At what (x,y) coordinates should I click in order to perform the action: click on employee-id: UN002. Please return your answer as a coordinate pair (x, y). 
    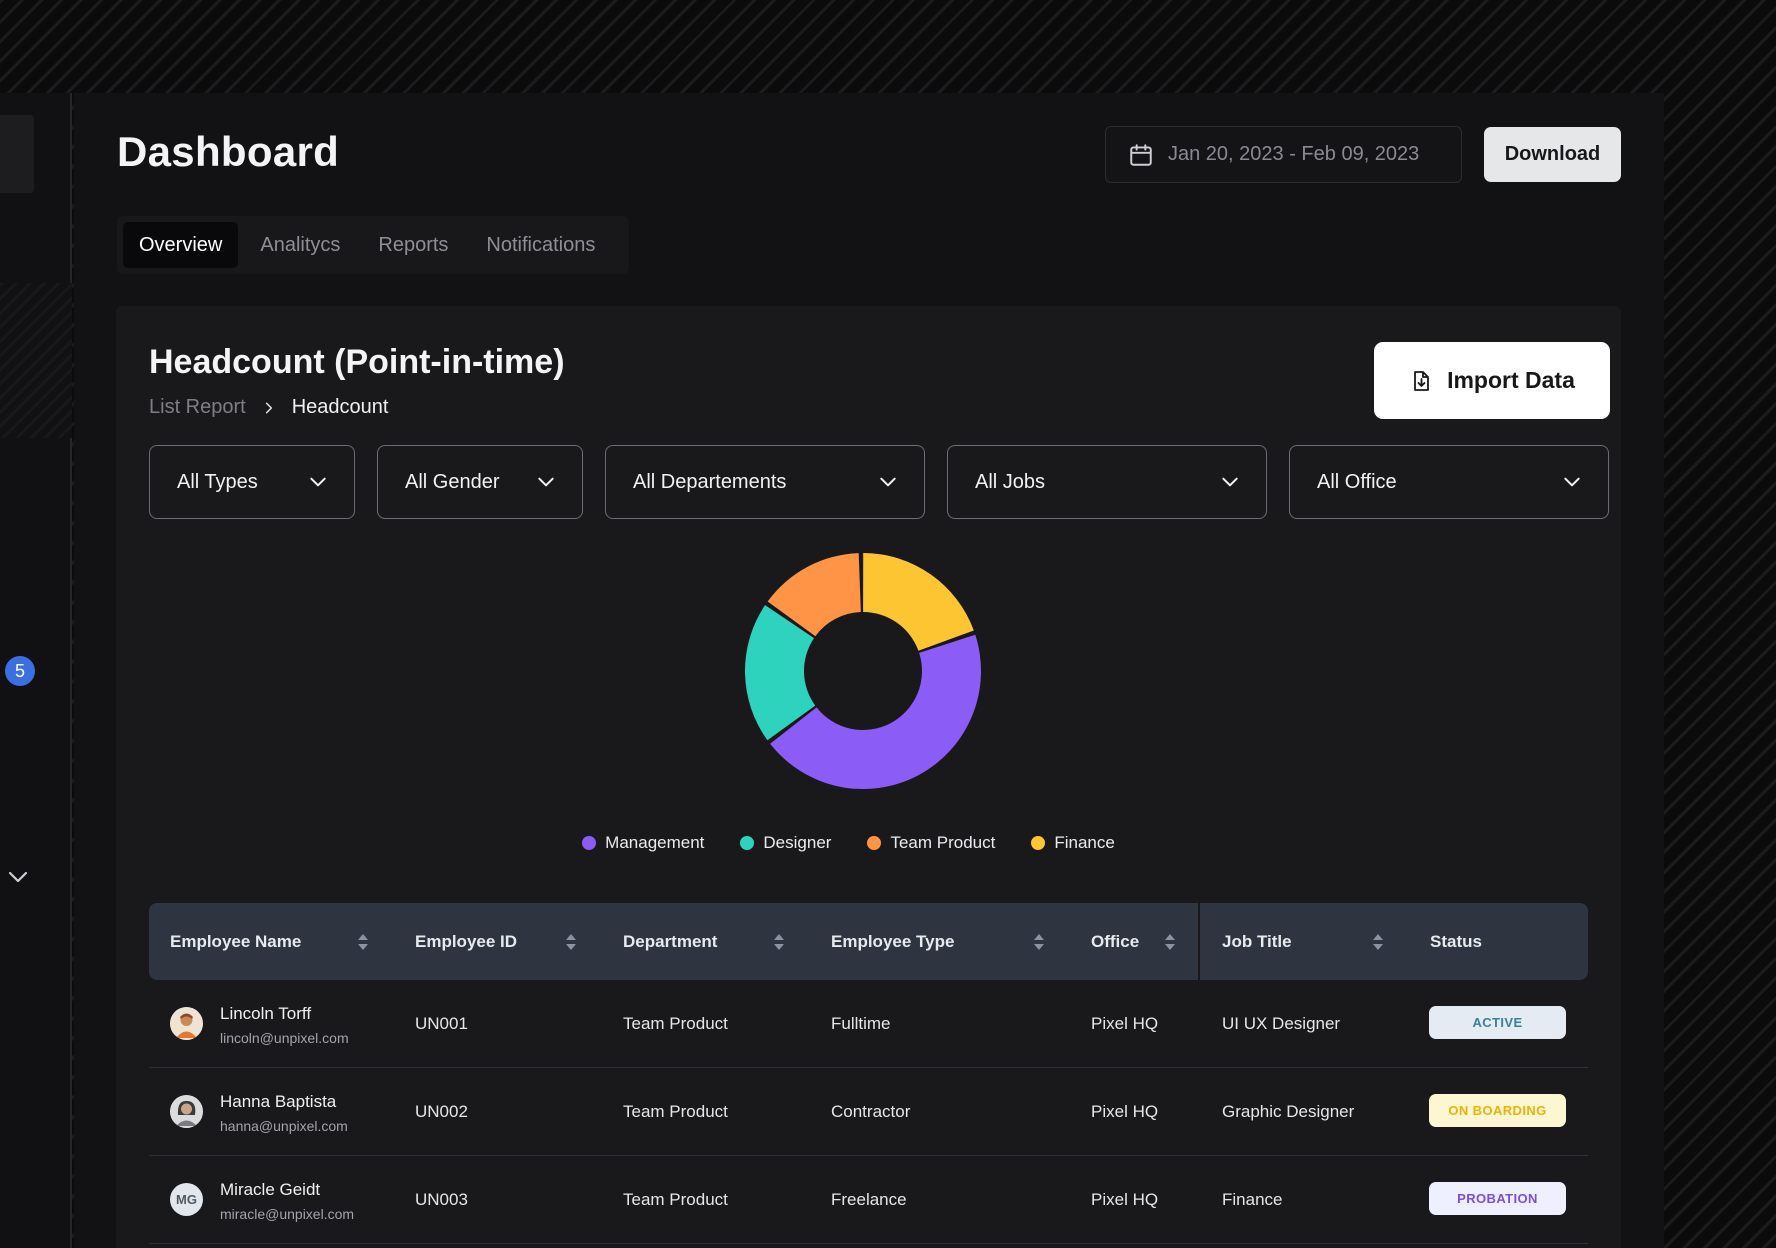
    Looking at the image, I should click on (441, 1111).